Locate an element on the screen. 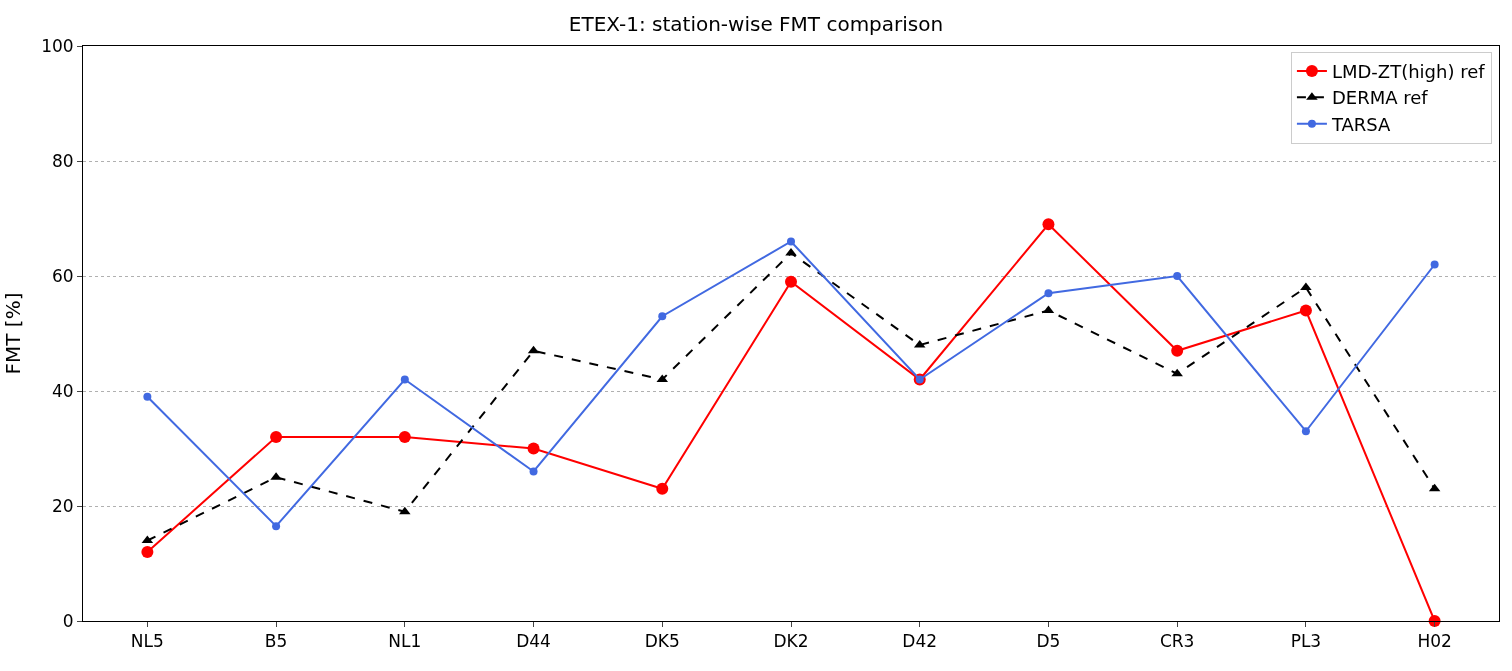 Image resolution: width=1512 pixels, height=671 pixels. y-tick-label: 40 is located at coordinates (62, 390).